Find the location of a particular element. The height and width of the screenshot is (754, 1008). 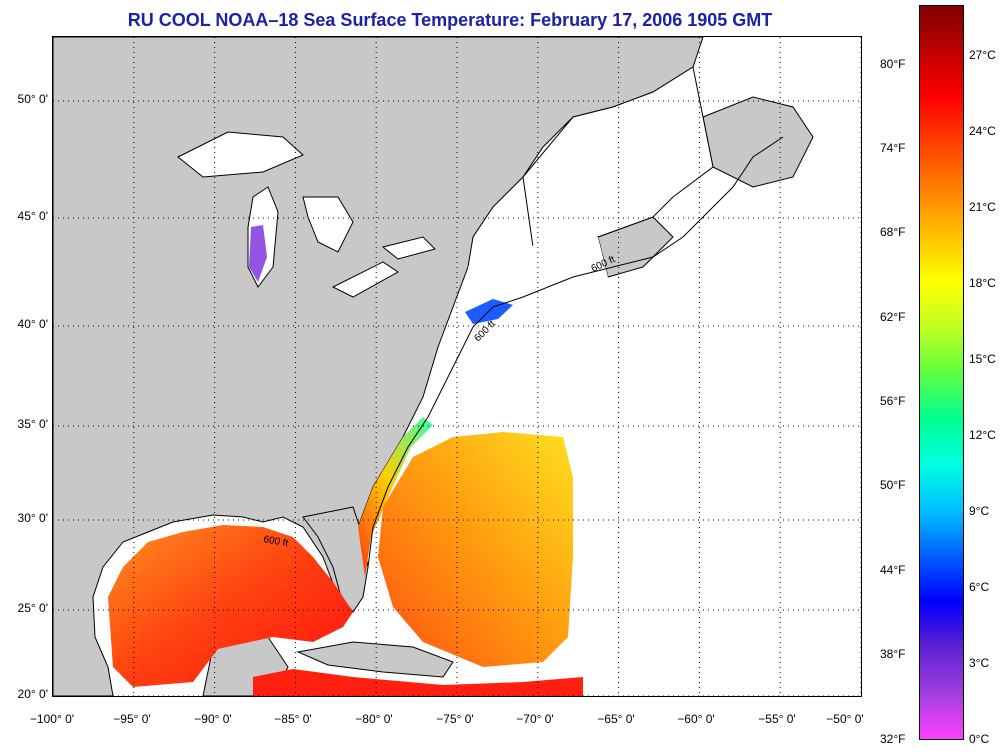

gulf-stream-band is located at coordinates (395, 497).